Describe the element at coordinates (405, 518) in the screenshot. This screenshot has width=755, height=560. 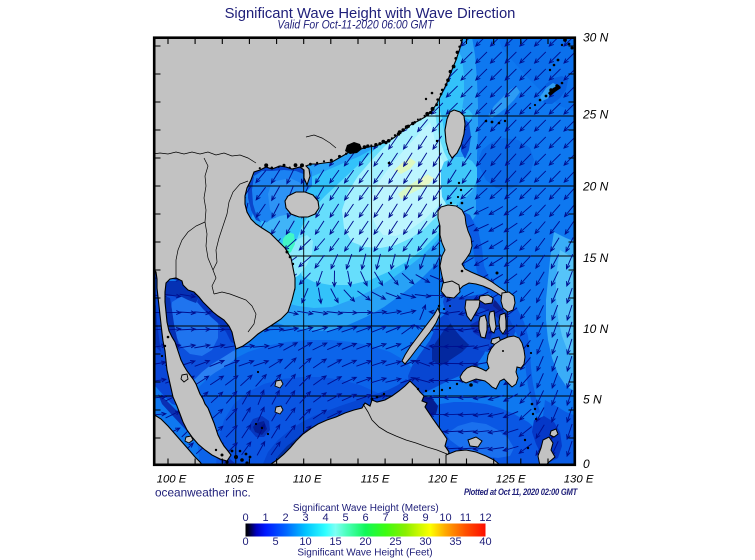
I see `svg-text: 8` at that location.